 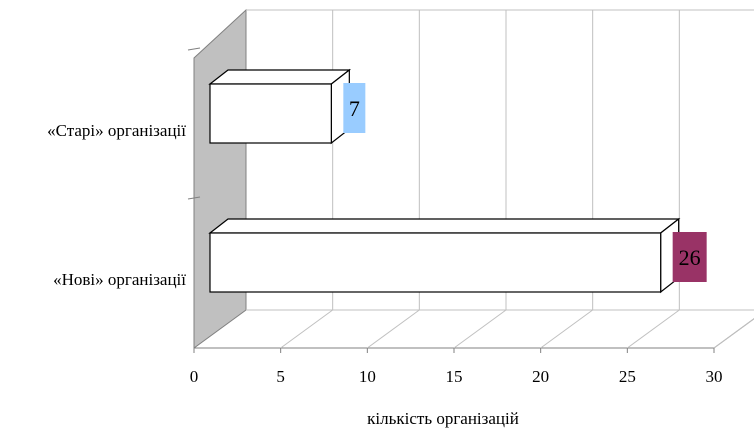 I want to click on x-axis-ticks: 0 5 10 15 20 25 30, so click(x=456, y=367).